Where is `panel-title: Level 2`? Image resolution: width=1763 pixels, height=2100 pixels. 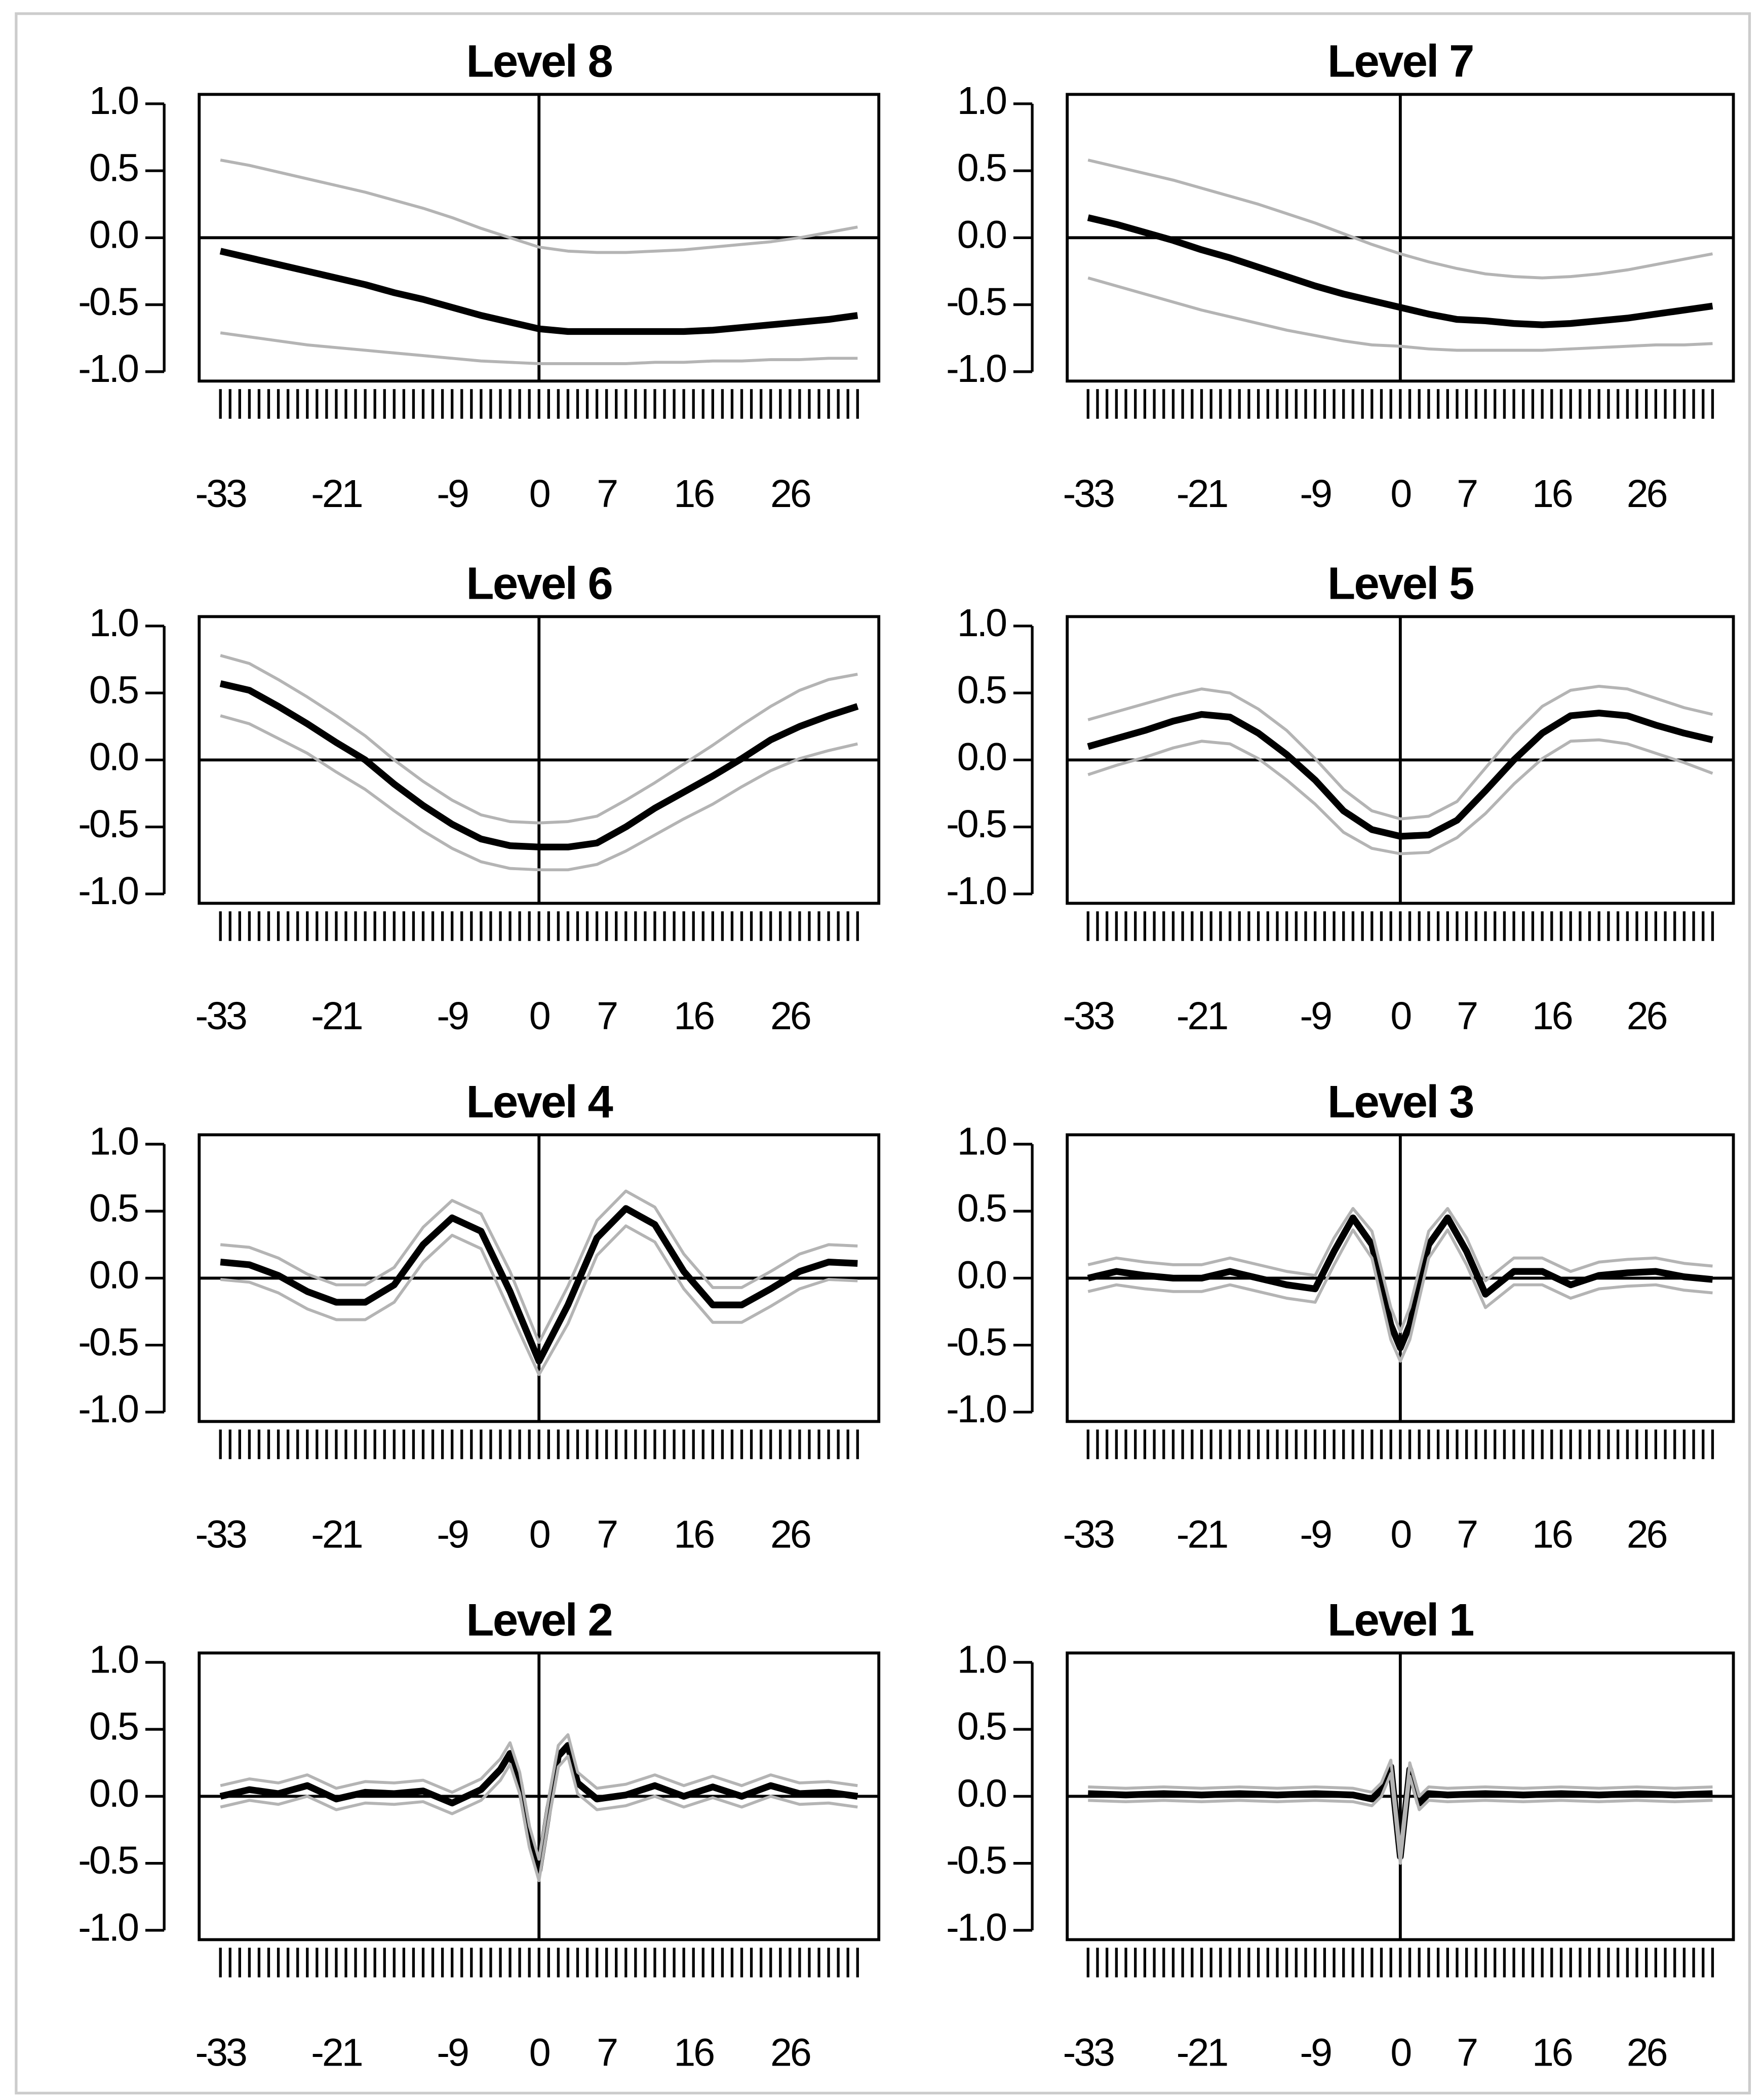
panel-title: Level 2 is located at coordinates (539, 1620).